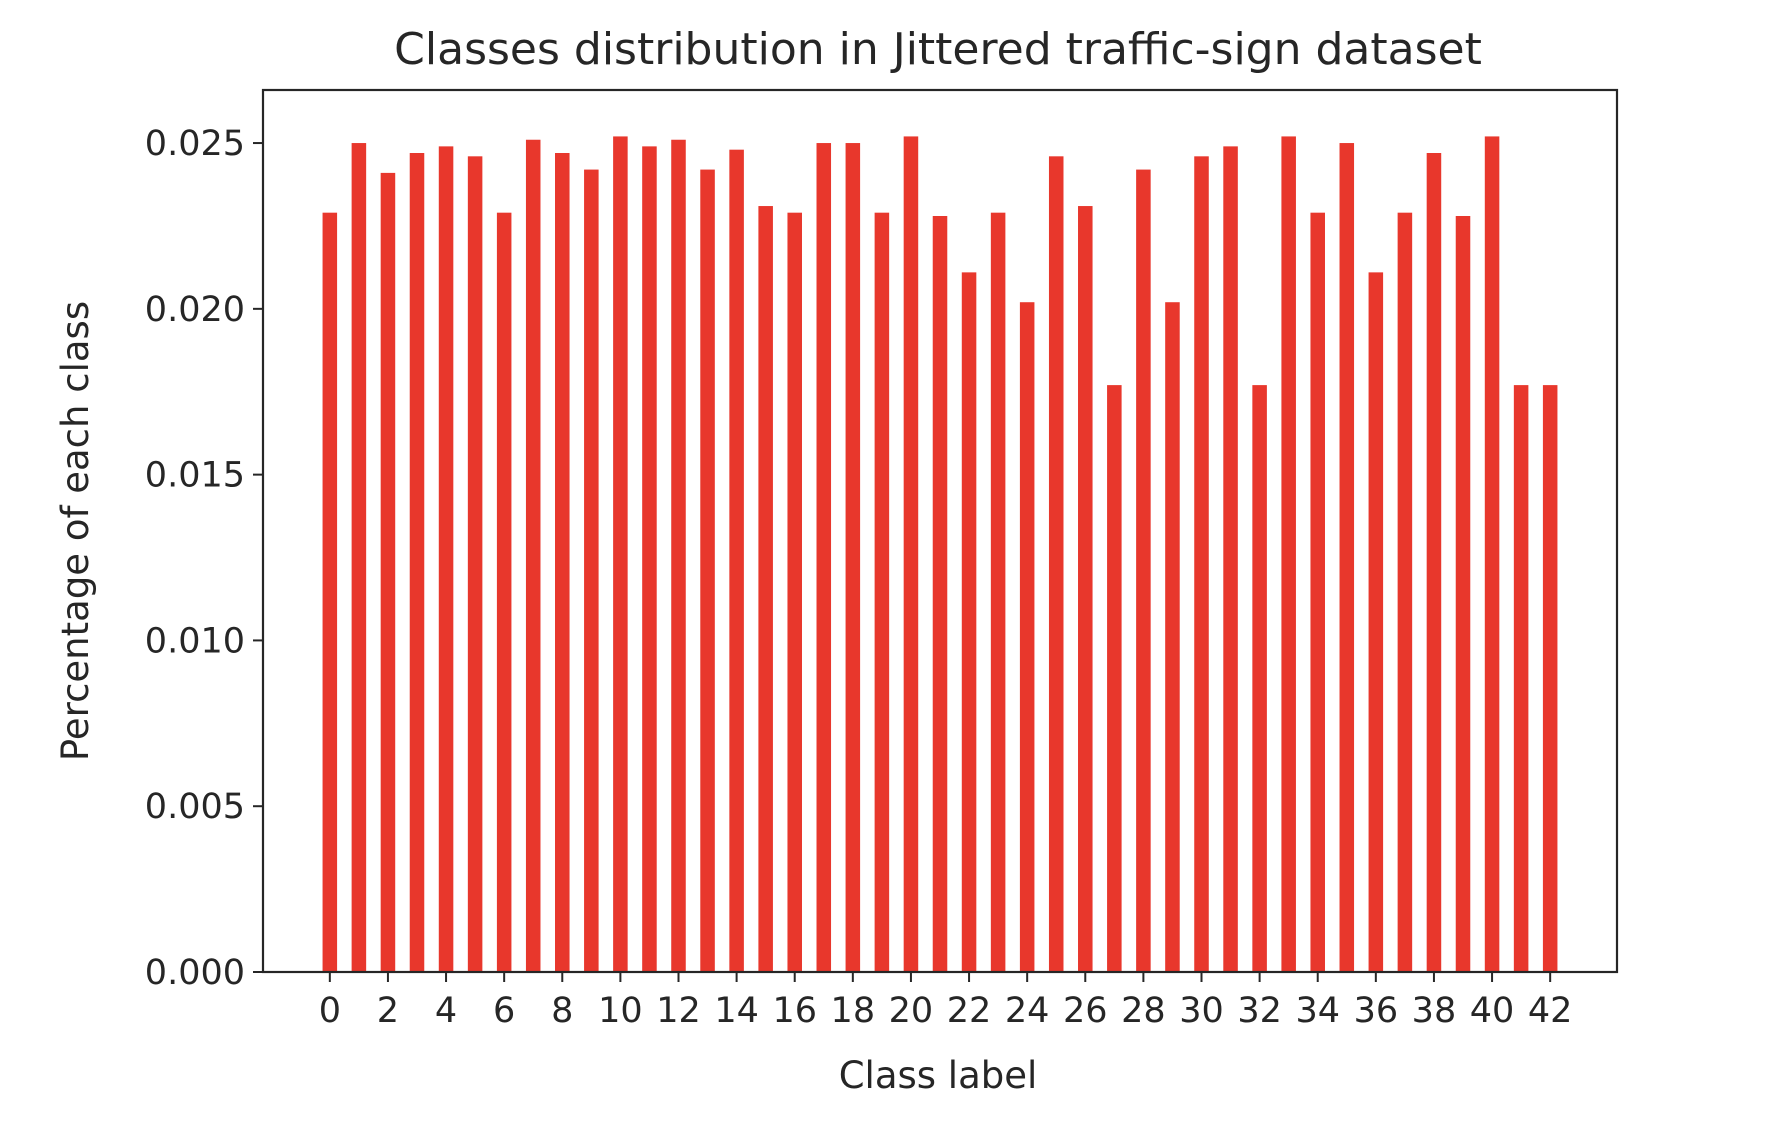 This screenshot has height=1124, width=1768. What do you see at coordinates (736, 1011) in the screenshot?
I see `x-tick-label: 14` at bounding box center [736, 1011].